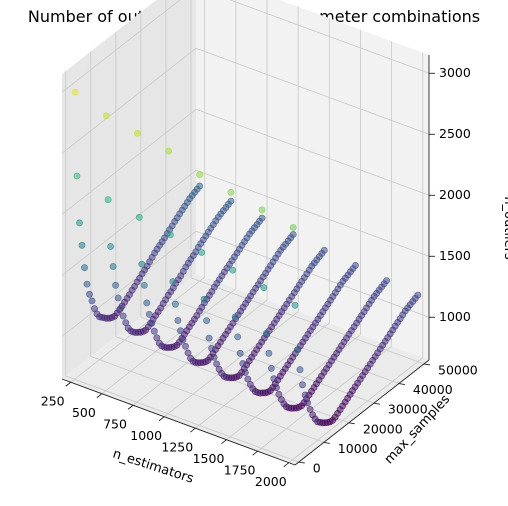  I want to click on y-tick-label: 20000, so click(383, 428).